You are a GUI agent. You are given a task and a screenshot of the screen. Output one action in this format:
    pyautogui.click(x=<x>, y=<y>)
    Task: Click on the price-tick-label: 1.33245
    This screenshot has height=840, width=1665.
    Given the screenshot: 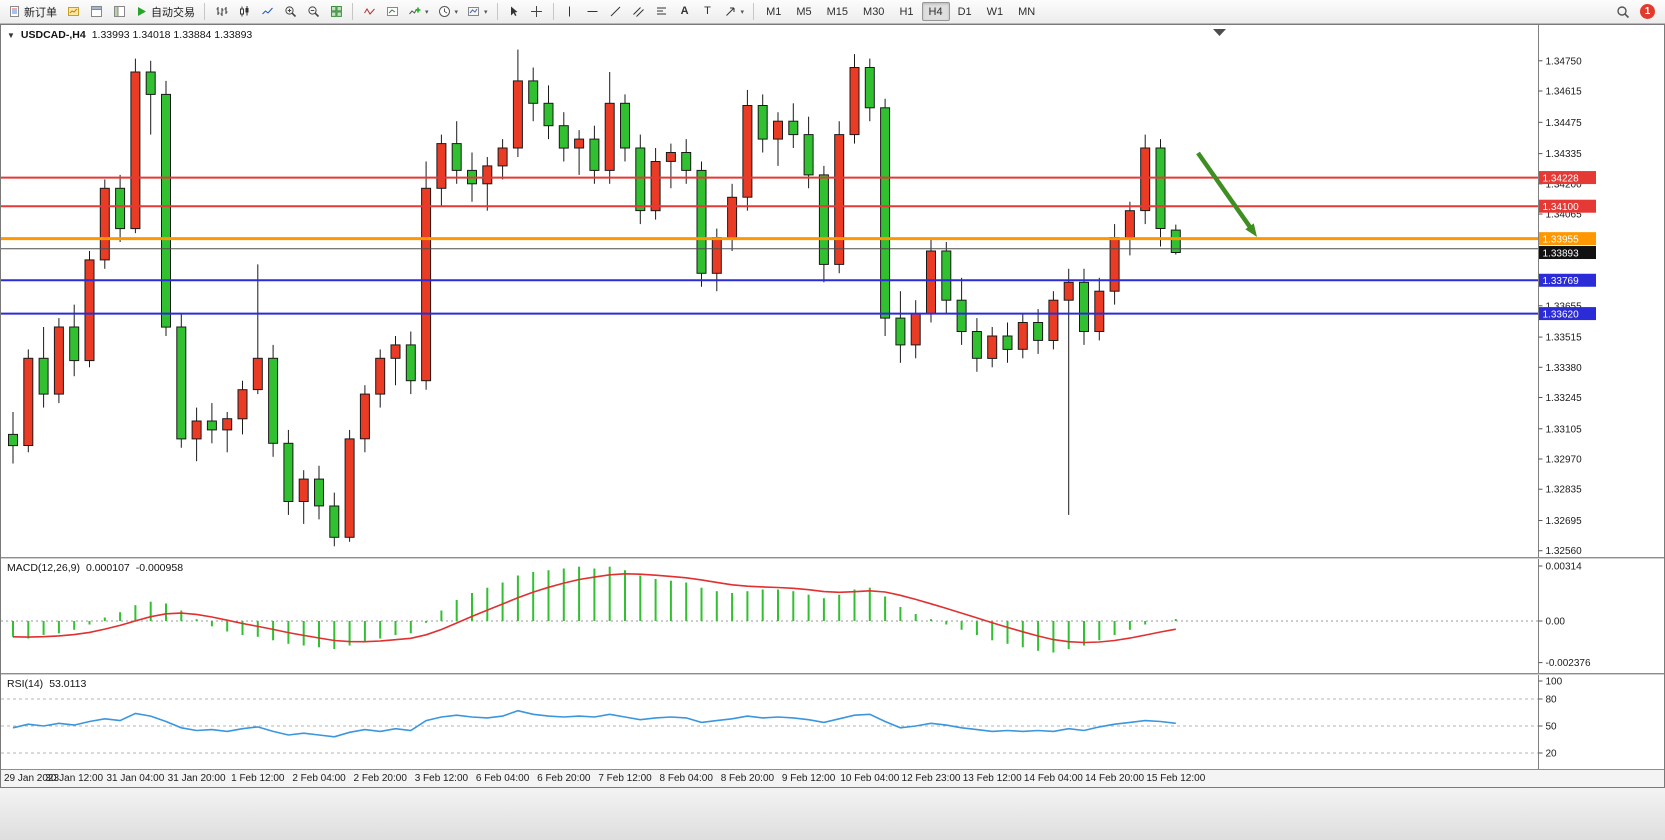 What is the action you would take?
    pyautogui.click(x=1564, y=398)
    